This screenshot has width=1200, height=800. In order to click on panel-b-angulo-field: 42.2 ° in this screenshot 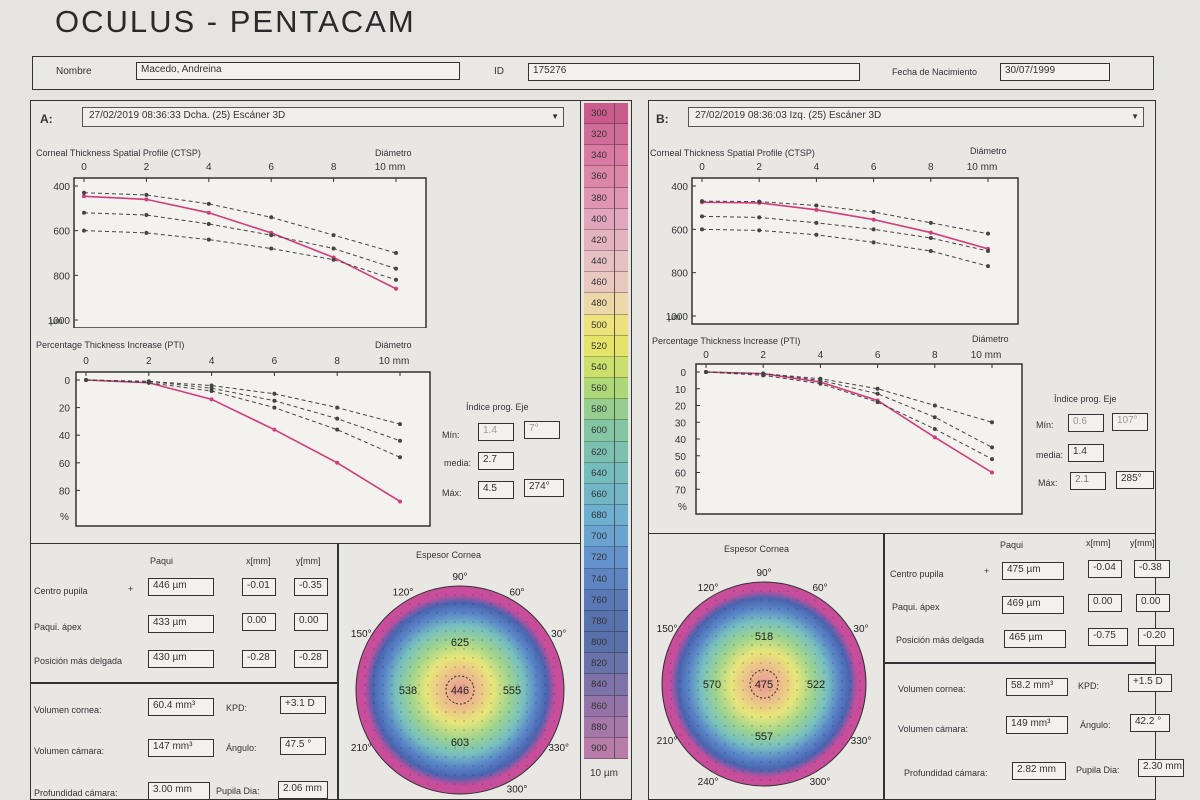, I will do `click(1150, 723)`.